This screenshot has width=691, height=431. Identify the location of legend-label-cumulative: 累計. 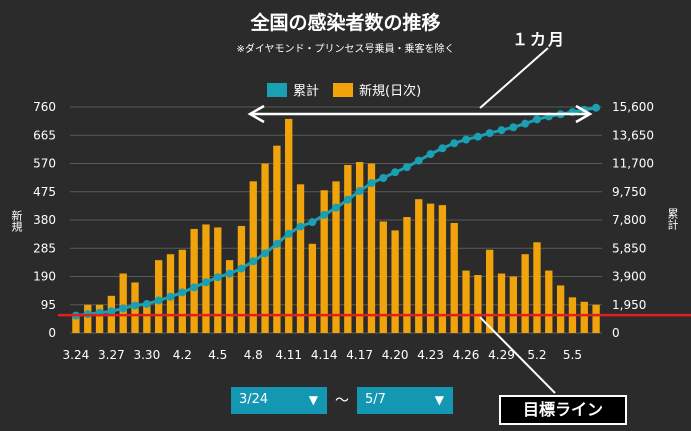
(306, 91).